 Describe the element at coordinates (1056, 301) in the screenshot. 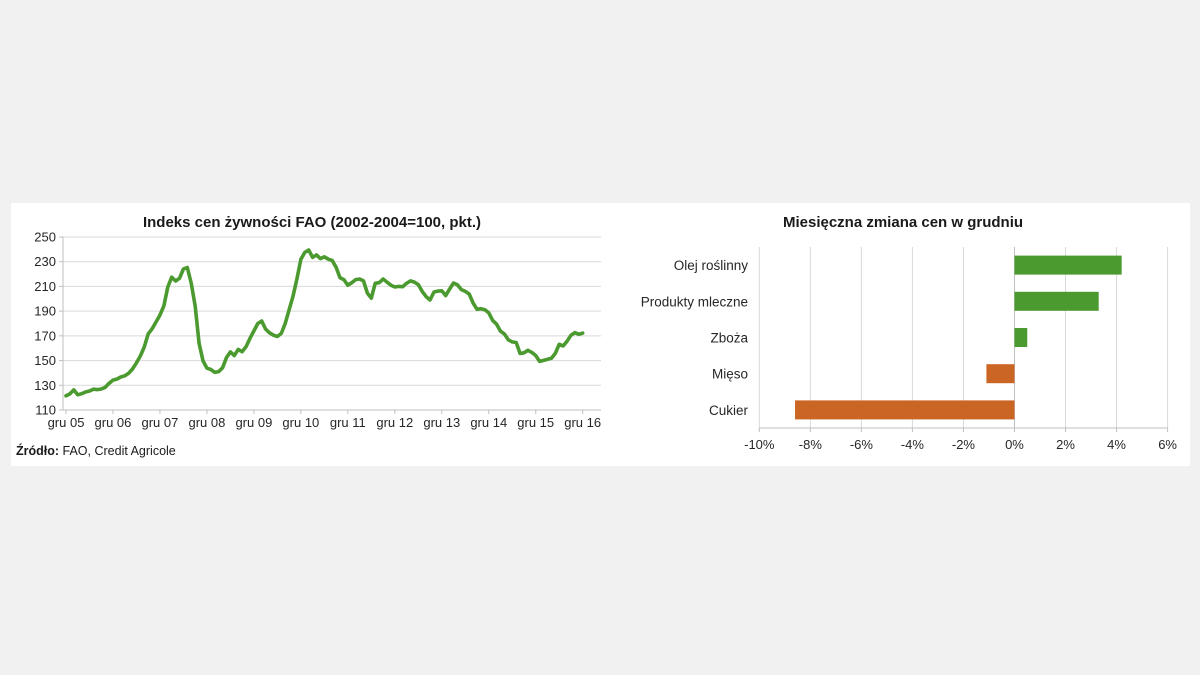

I see `bar-produkty-mleczne` at that location.